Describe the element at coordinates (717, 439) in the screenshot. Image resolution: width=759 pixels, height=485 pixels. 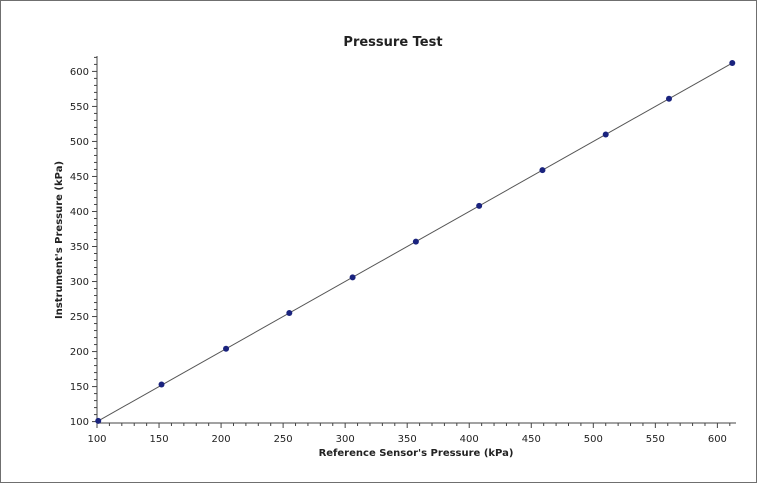
I see `x-tick-label: 600` at that location.